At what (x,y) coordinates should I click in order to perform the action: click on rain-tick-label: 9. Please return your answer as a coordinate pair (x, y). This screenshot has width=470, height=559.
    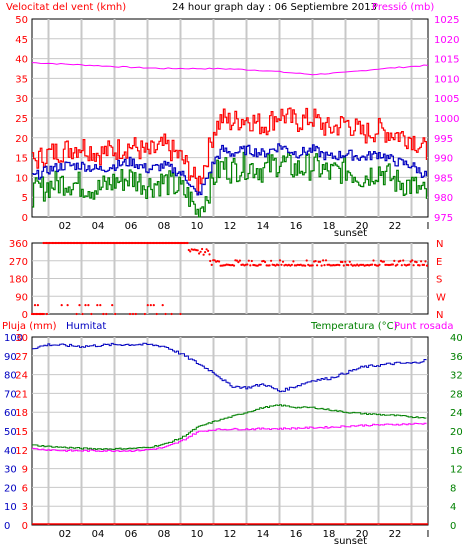
    Looking at the image, I should click on (25, 470).